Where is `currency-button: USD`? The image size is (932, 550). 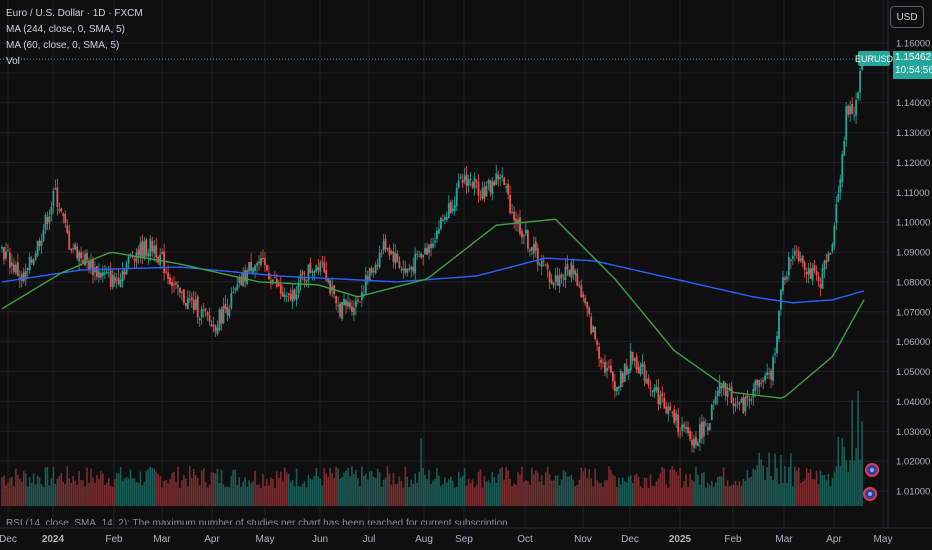
currency-button: USD is located at coordinates (907, 17).